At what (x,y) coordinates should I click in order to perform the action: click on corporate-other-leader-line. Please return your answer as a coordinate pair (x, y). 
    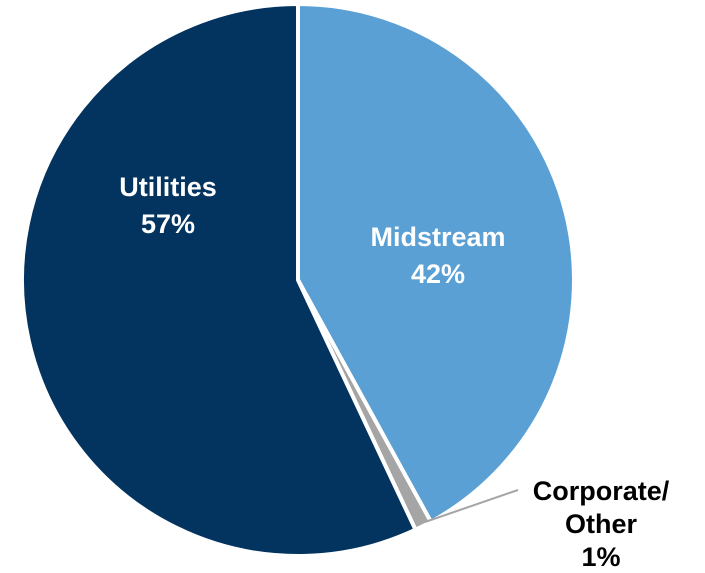
    Looking at the image, I should click on (471, 506).